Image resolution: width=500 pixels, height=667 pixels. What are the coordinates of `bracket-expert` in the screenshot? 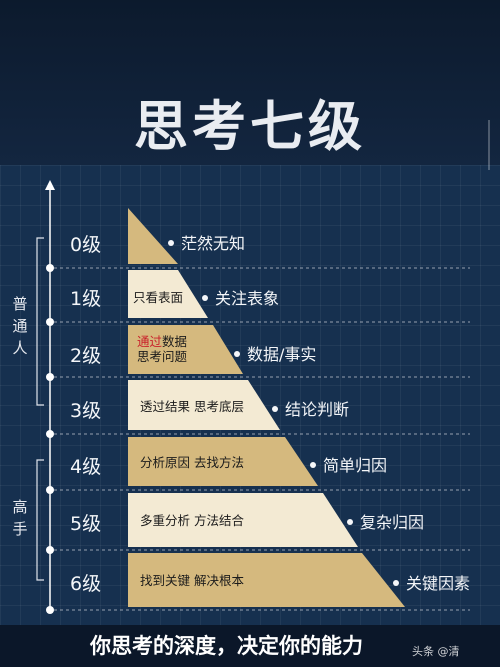 It's located at (40, 520).